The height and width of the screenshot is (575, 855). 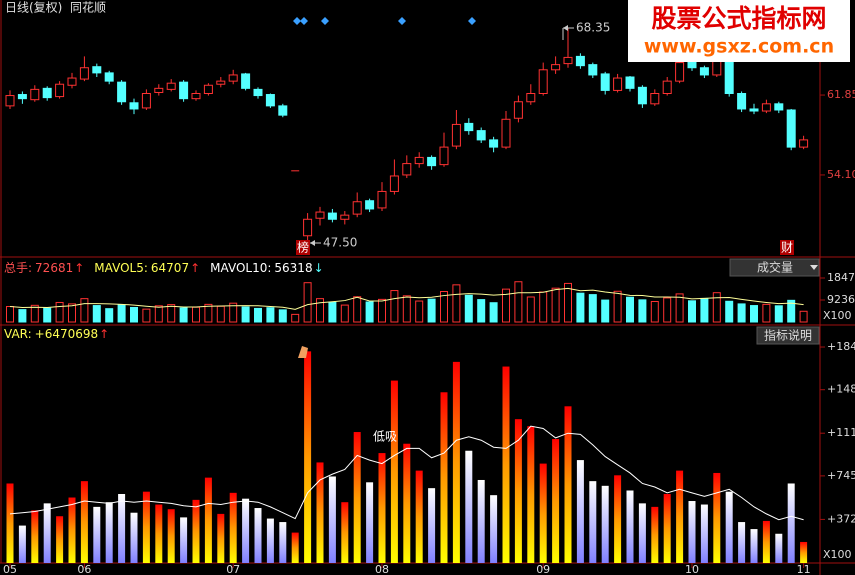 I want to click on x-tick-label: 08, so click(x=382, y=569).